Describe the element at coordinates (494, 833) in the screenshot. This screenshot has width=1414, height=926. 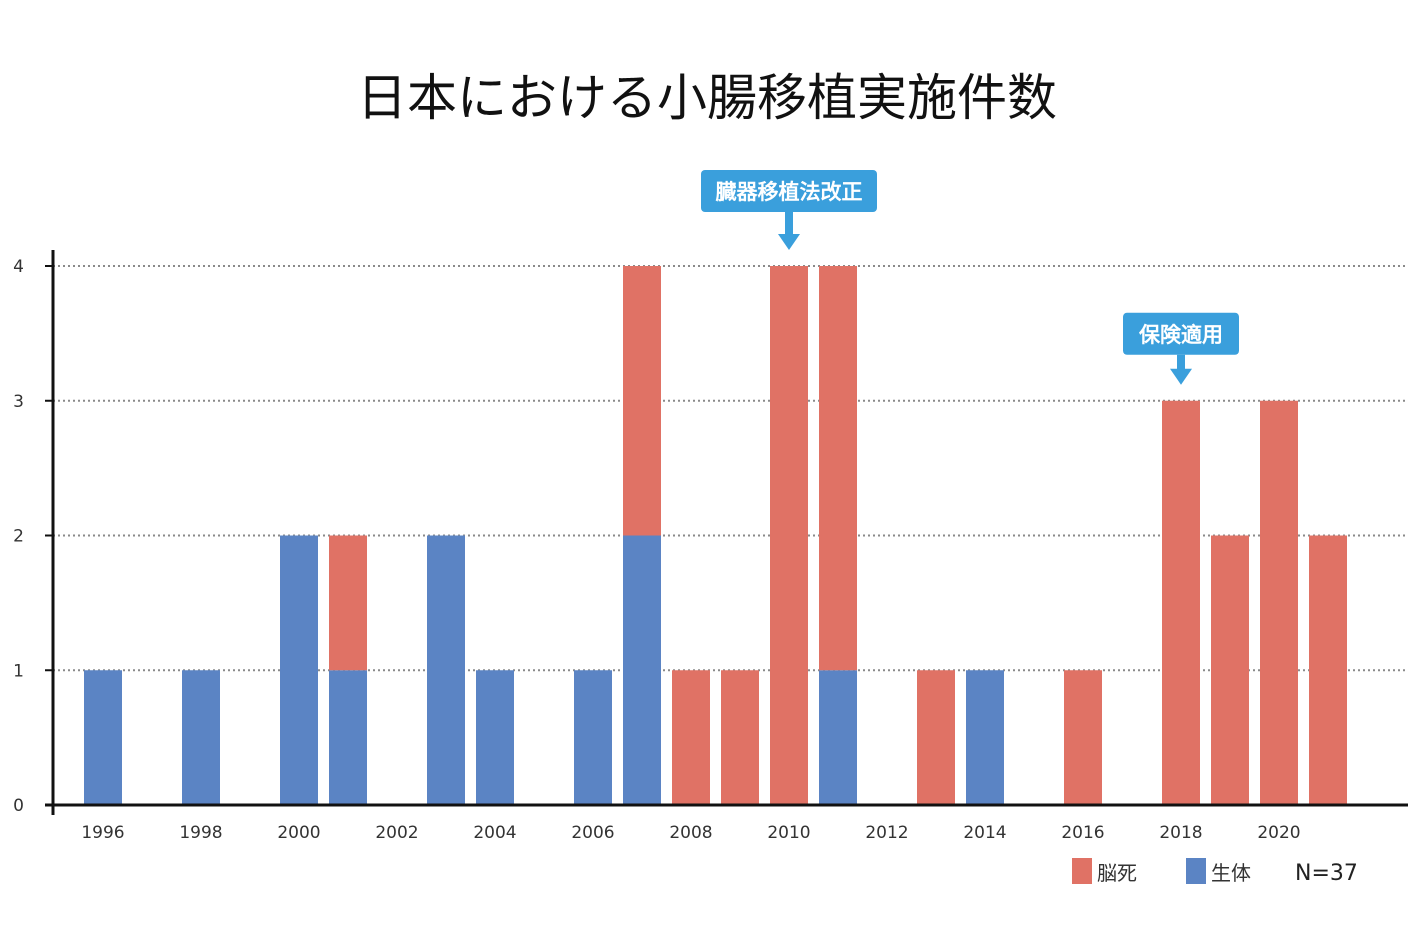
I see `x-tick-label: 2004` at that location.